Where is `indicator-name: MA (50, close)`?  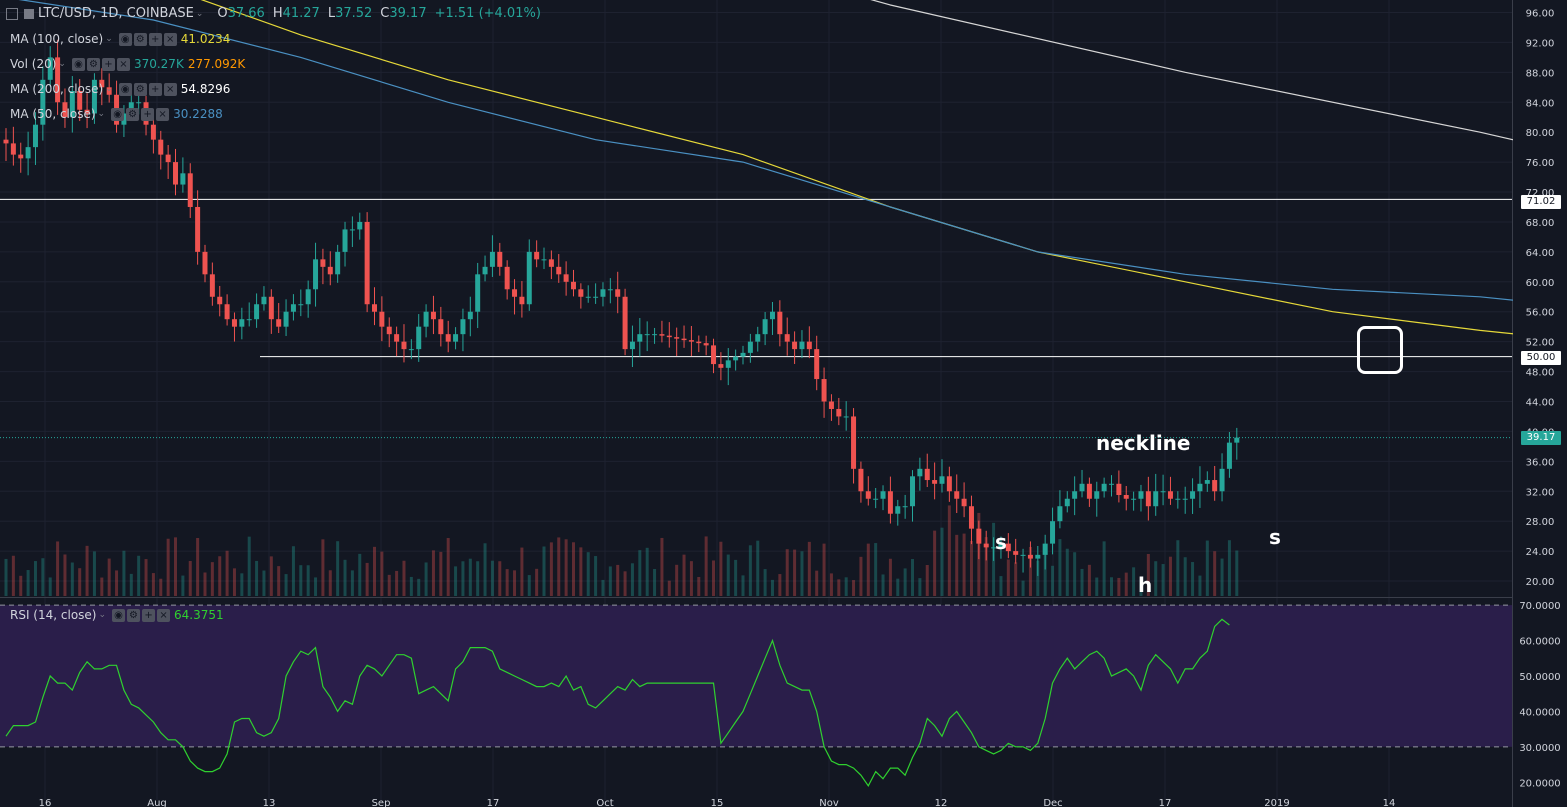 indicator-name: MA (50, close) is located at coordinates (53, 114).